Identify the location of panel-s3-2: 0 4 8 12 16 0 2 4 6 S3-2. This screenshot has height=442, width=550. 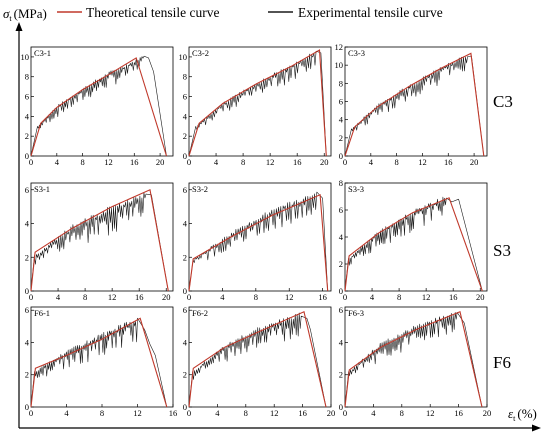
(257, 242).